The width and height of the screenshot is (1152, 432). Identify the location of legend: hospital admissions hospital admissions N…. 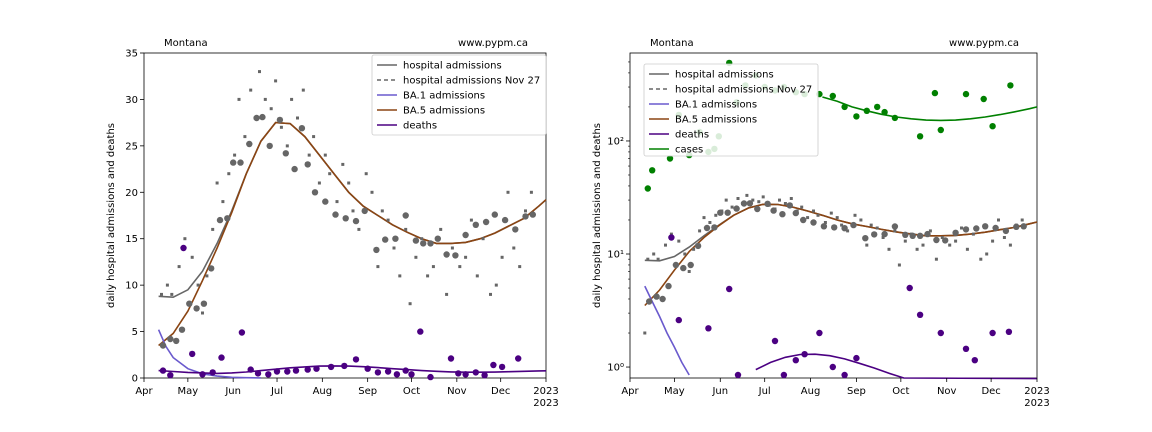
(459, 95).